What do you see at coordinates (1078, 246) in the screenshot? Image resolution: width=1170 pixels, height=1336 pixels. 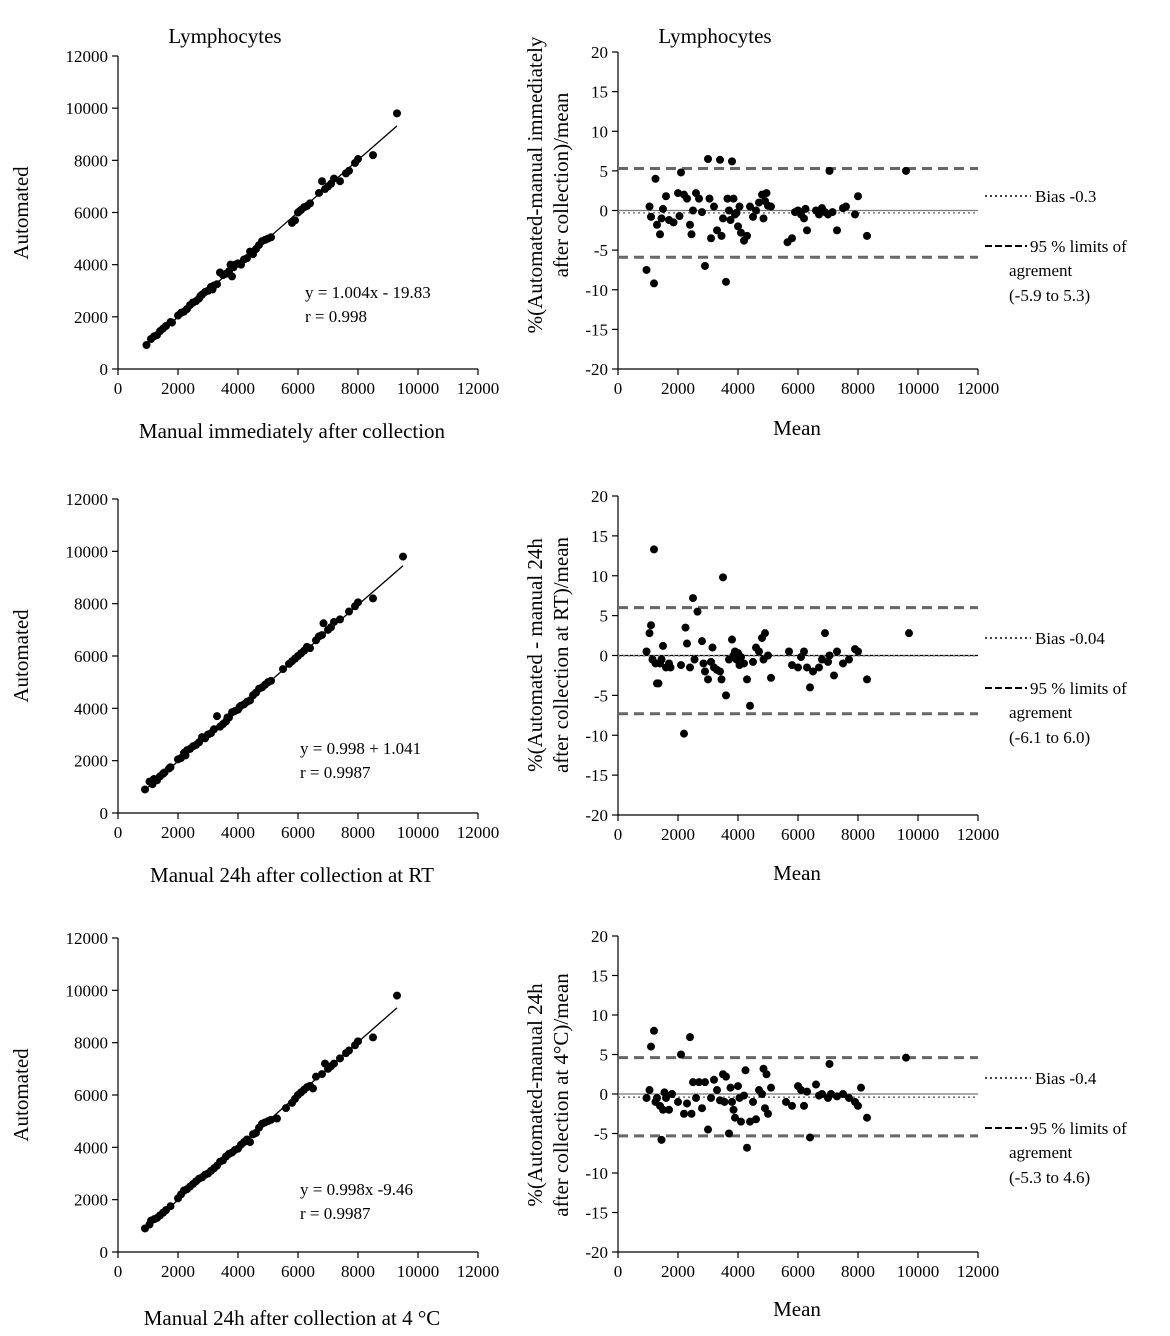 I see `chart-2-legend-limits-line1: 95 % limits of` at bounding box center [1078, 246].